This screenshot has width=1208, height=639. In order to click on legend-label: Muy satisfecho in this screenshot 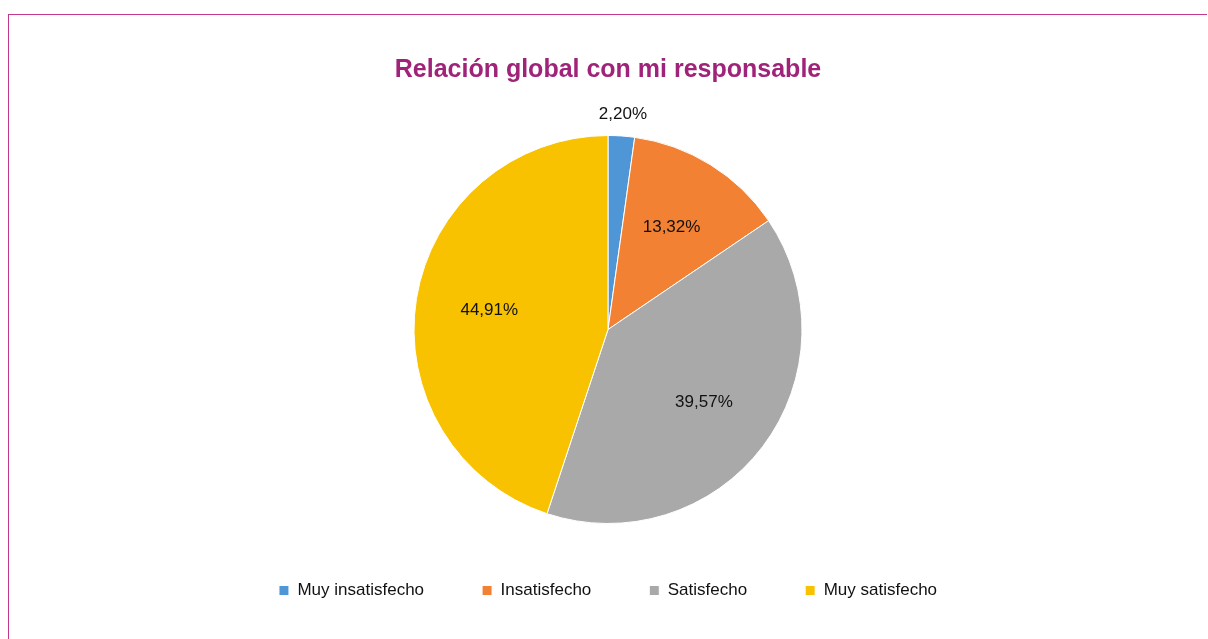, I will do `click(880, 590)`.